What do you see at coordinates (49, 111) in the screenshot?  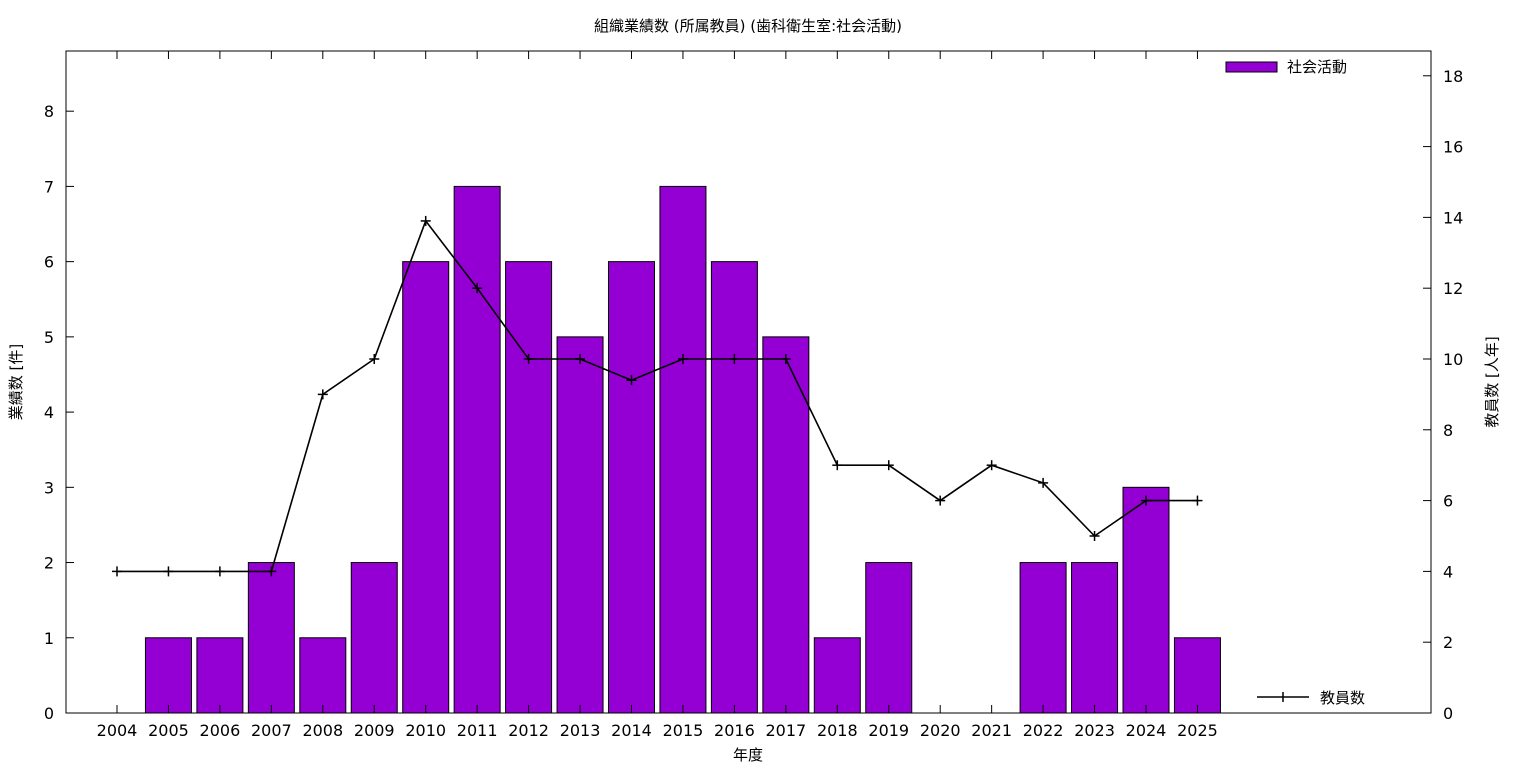 I see `y-tick-label-8: 8` at bounding box center [49, 111].